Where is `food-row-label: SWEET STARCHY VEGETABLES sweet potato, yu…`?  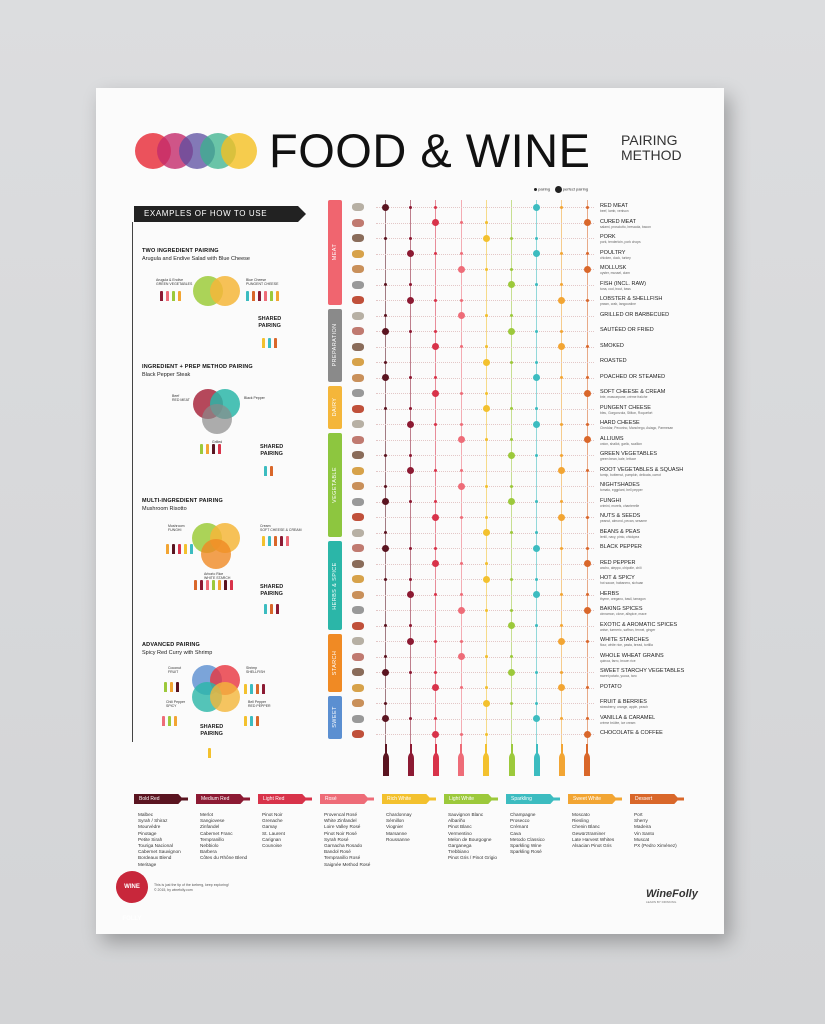 food-row-label: SWEET STARCHY VEGETABLES sweet potato, yu… is located at coordinates (642, 673).